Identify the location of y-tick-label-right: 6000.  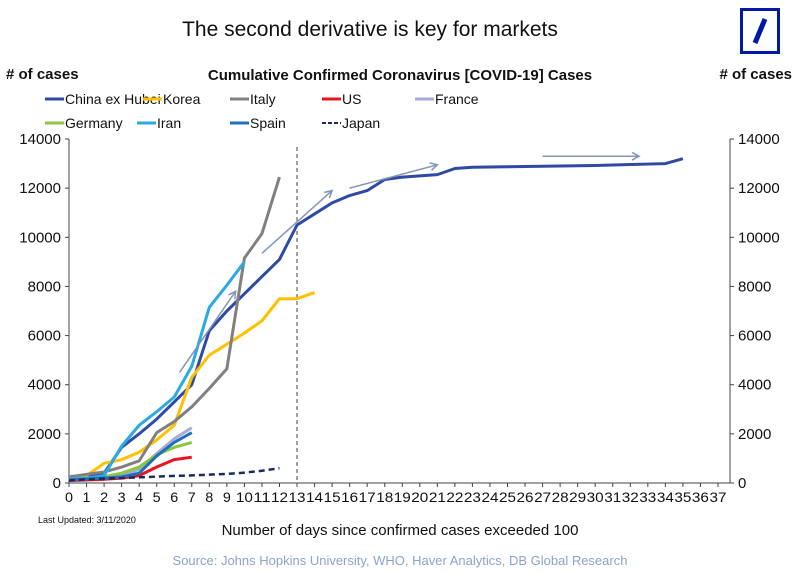
(754, 336).